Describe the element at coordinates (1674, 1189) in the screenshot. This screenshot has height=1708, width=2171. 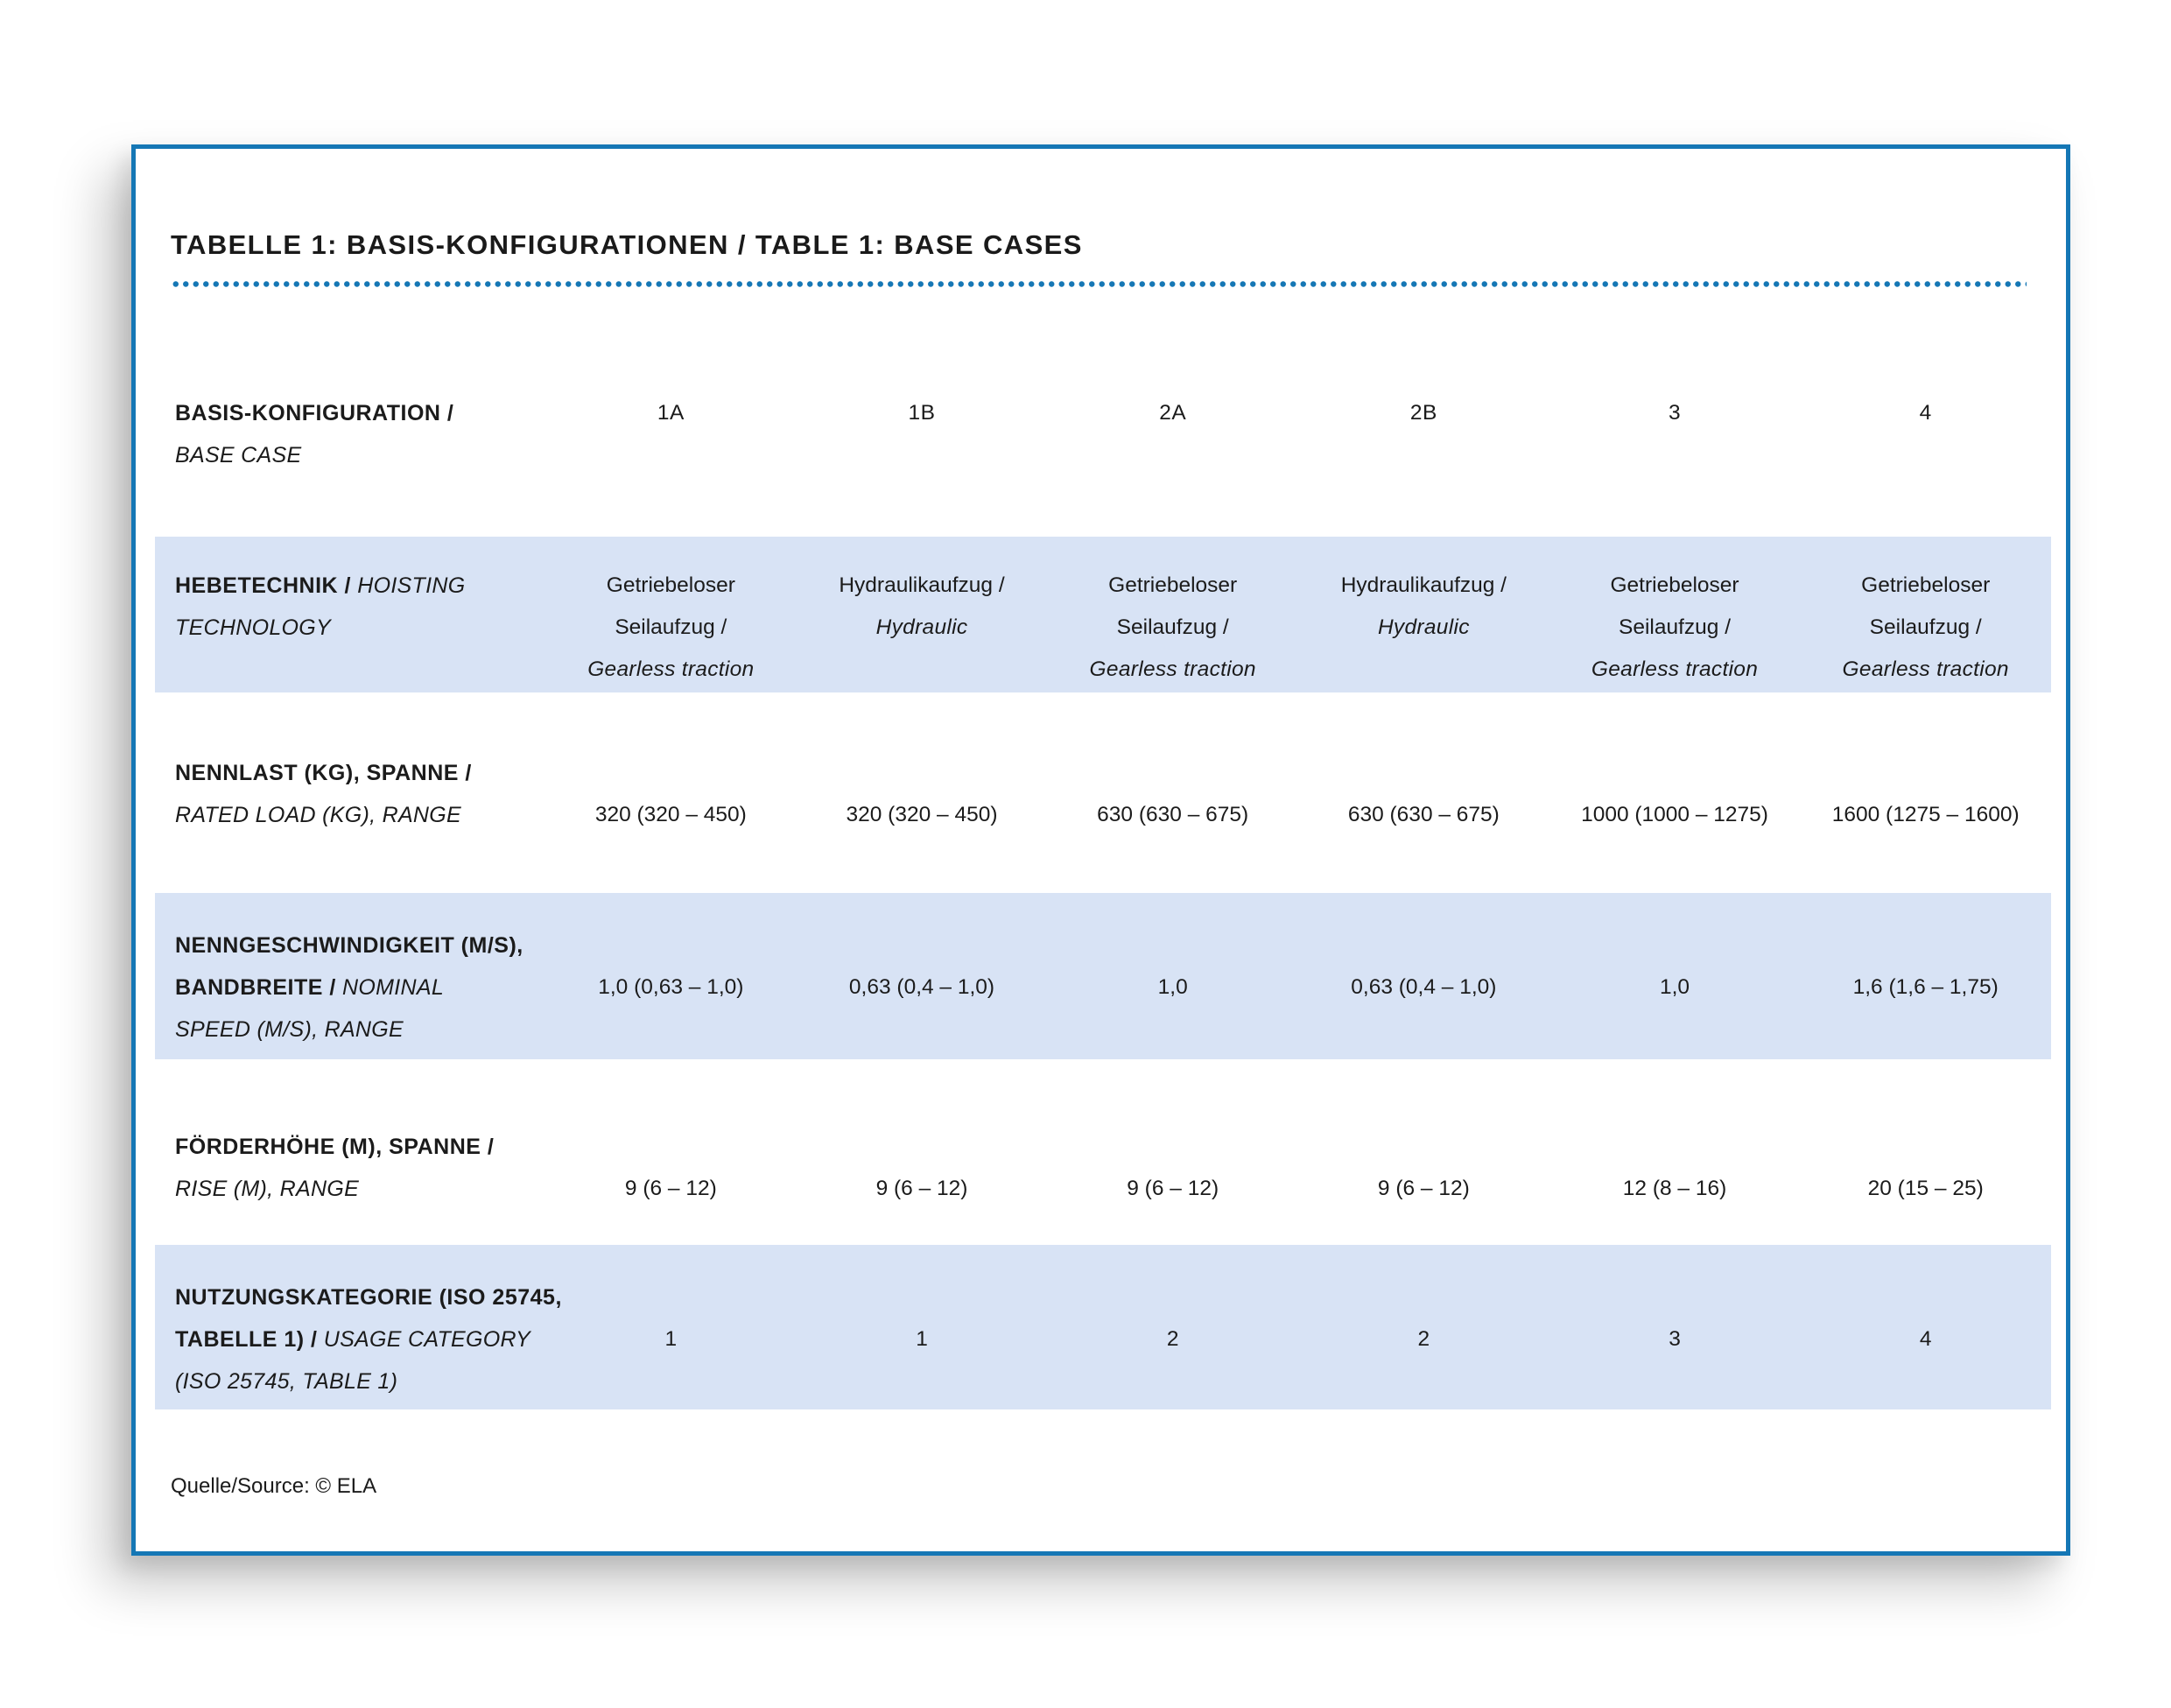
I see `text-segment: 12 (8 – 16)` at that location.